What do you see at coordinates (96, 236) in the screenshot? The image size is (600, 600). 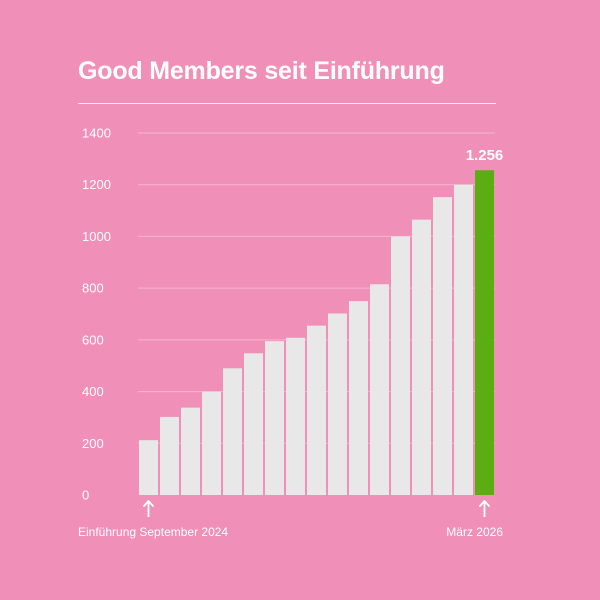 I see `y-tick-label: 1000` at bounding box center [96, 236].